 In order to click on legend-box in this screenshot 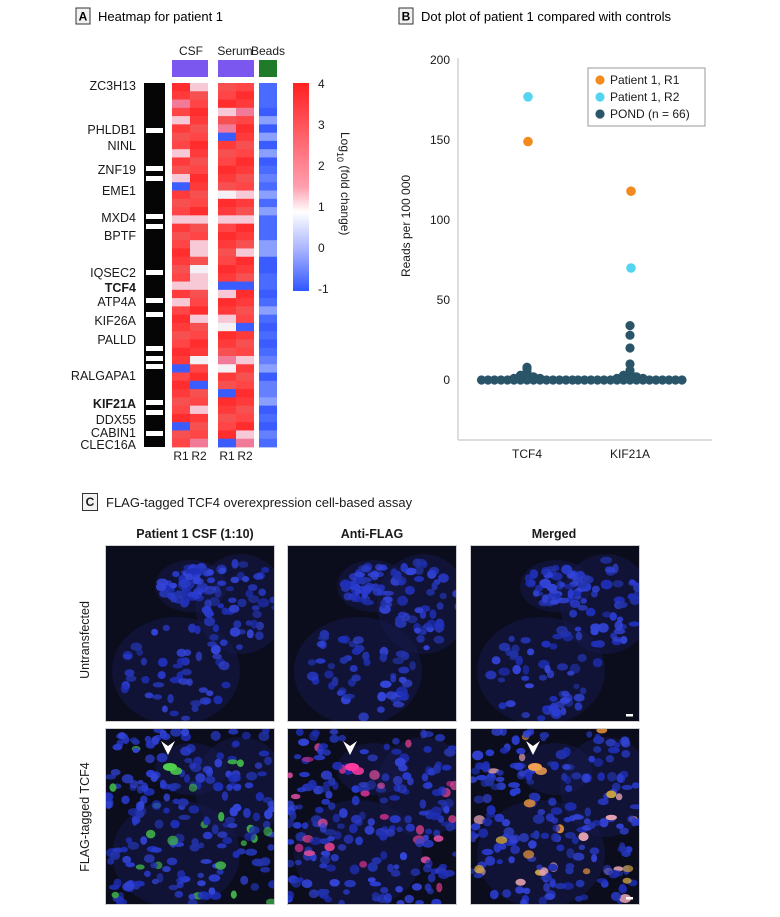, I will do `click(646, 97)`.